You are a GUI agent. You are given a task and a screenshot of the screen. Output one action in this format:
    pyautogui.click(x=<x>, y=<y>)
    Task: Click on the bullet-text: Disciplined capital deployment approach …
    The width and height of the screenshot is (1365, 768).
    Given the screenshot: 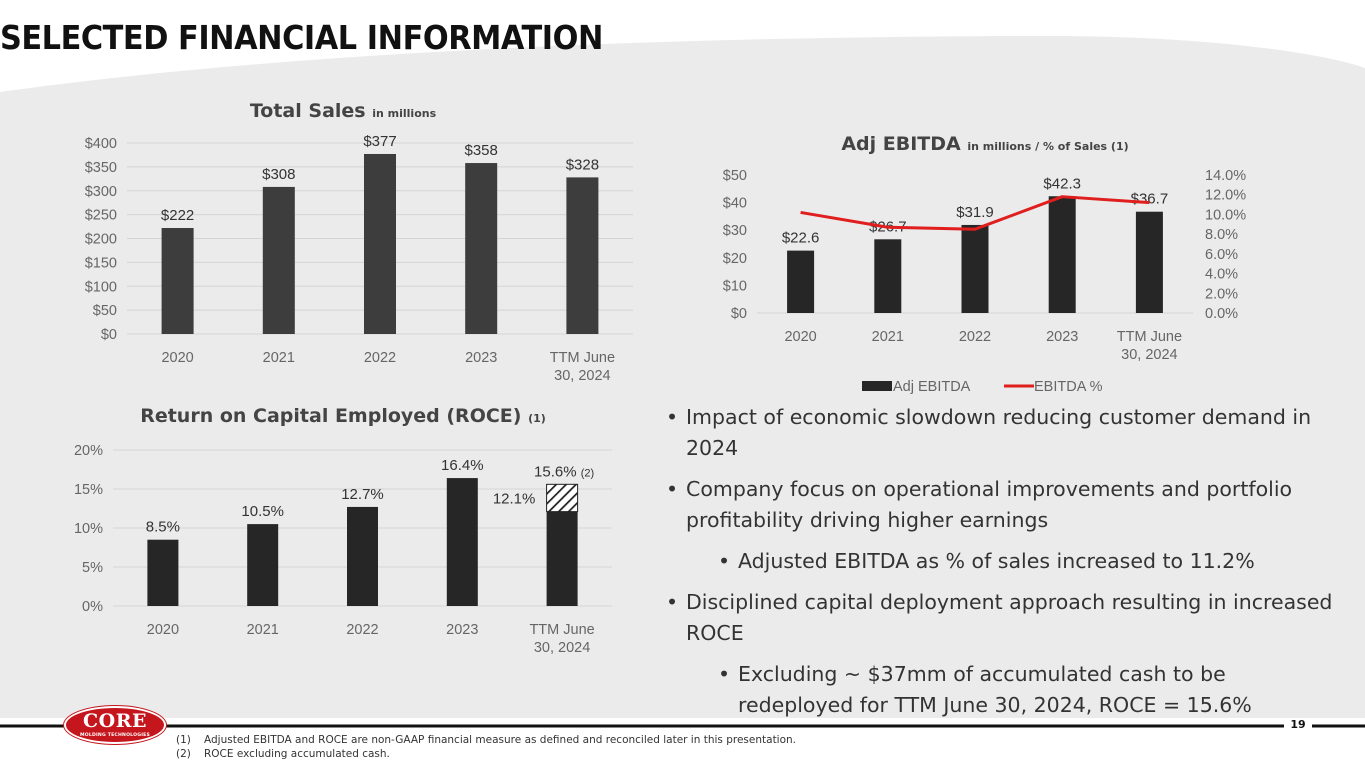 What is the action you would take?
    pyautogui.click(x=1009, y=617)
    